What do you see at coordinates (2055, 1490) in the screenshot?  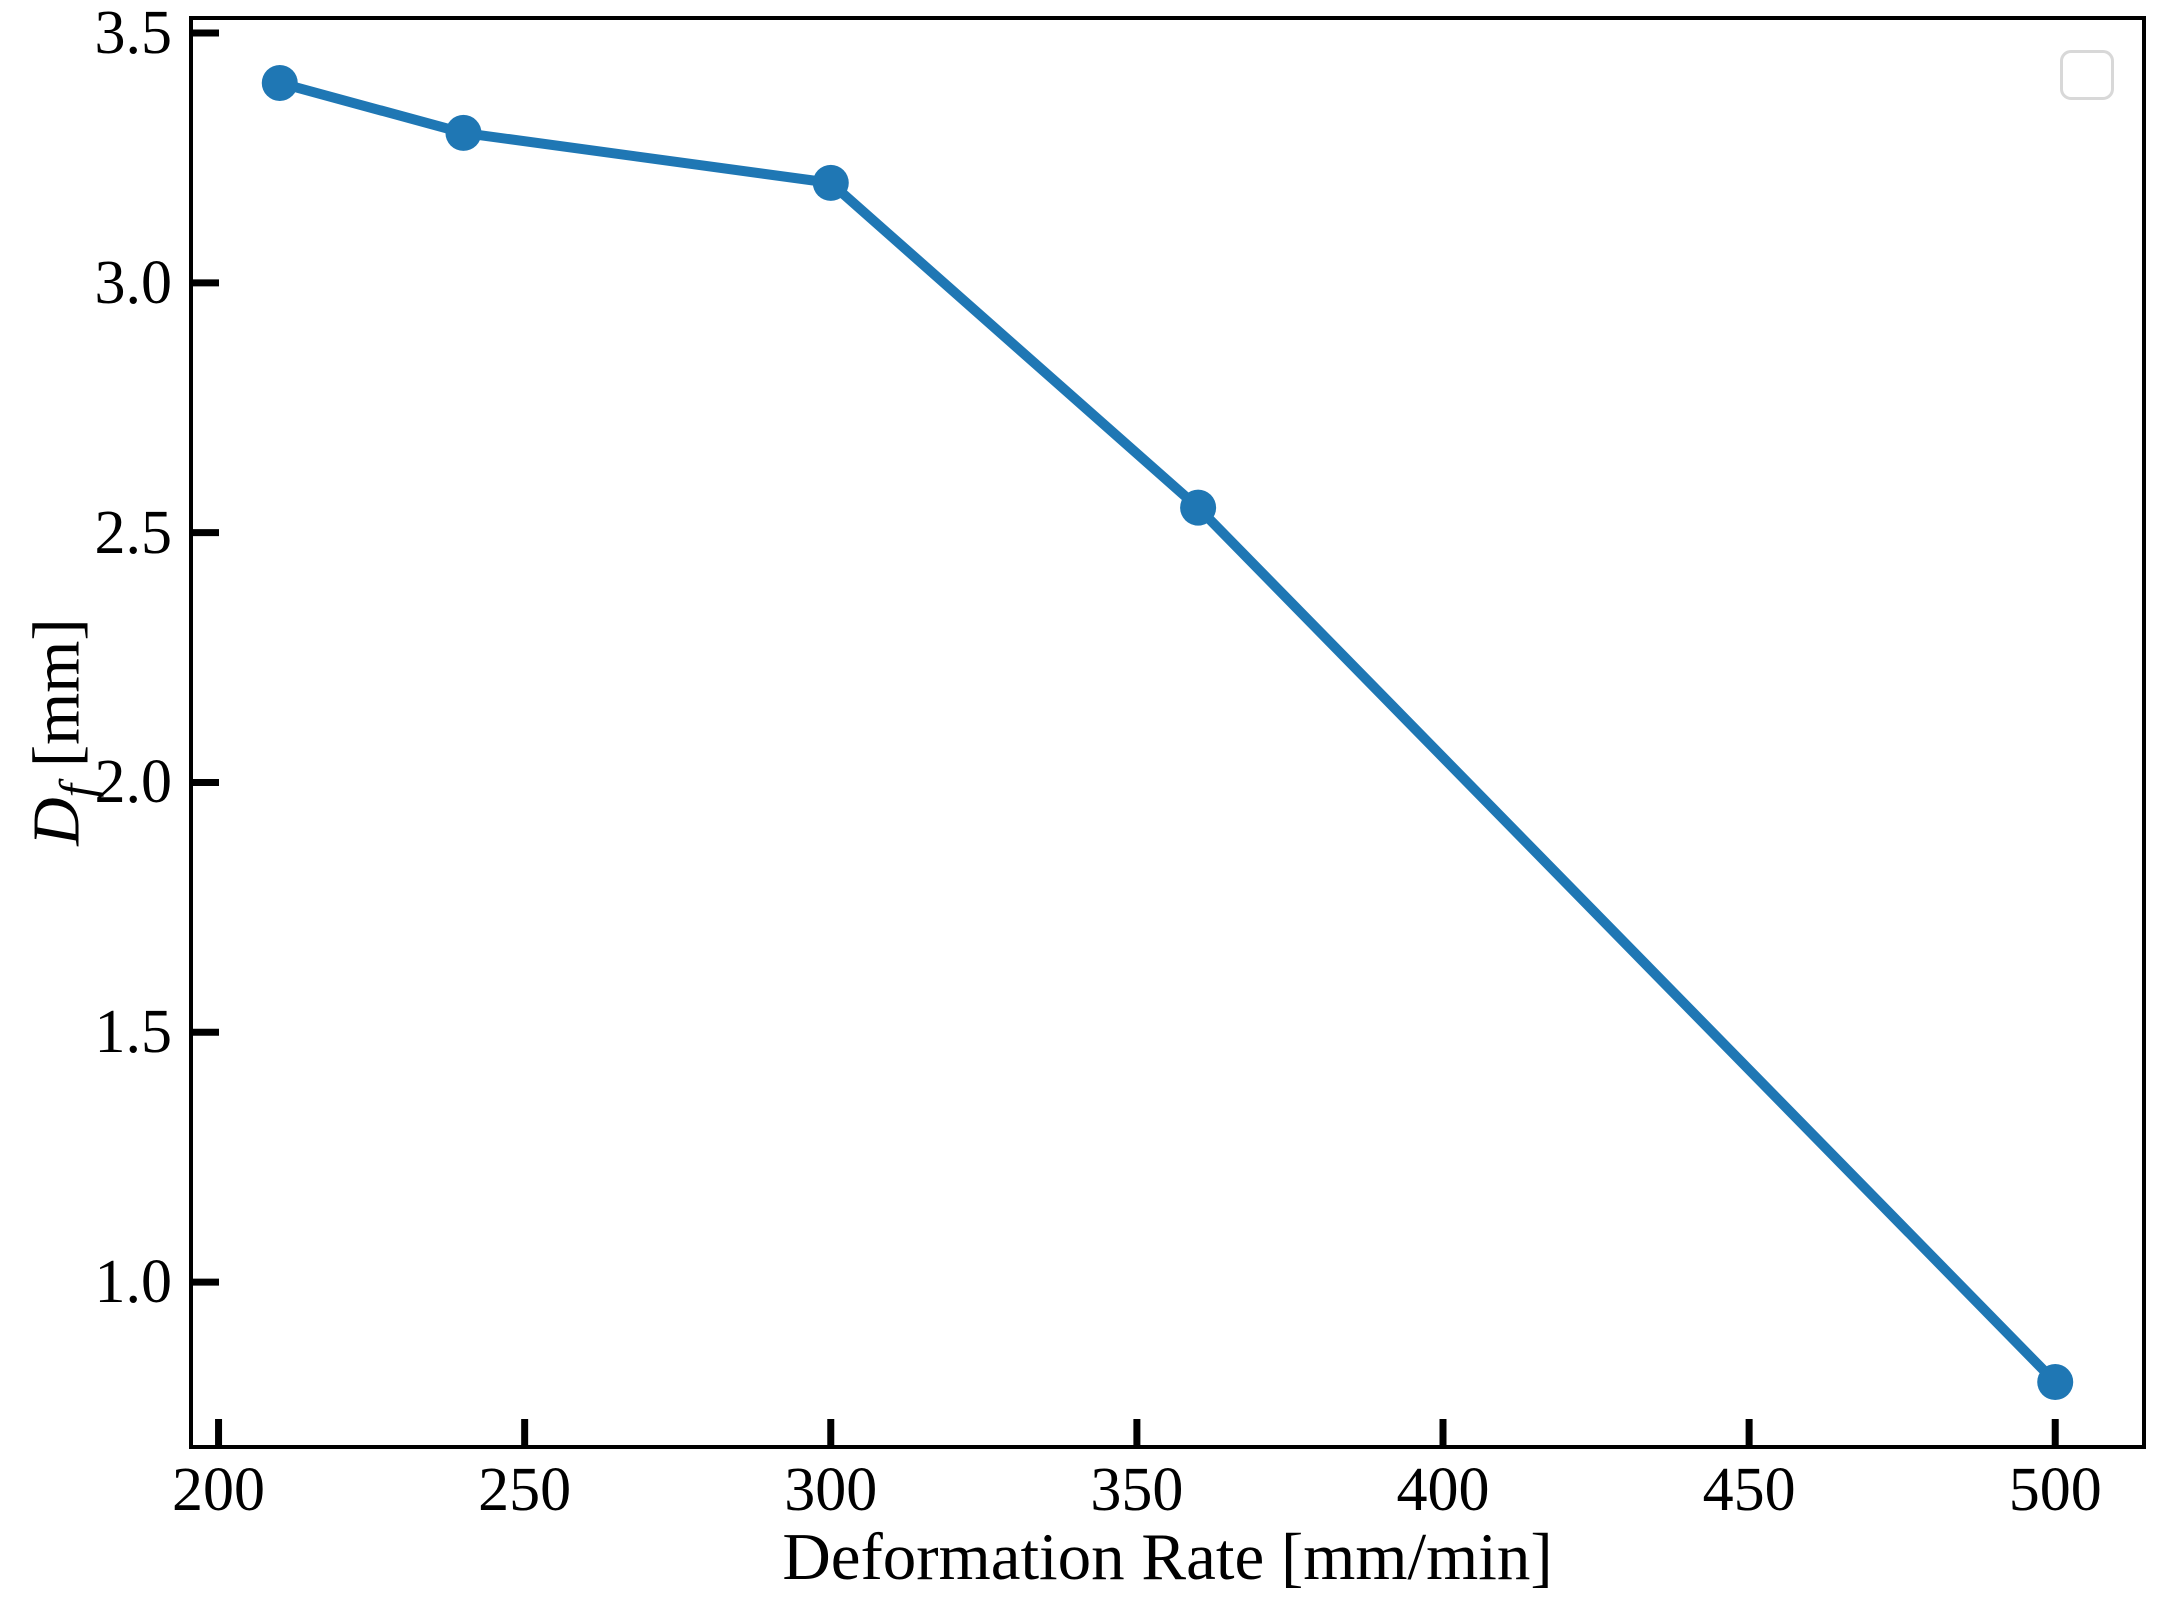 I see `x-tick-label: 500` at bounding box center [2055, 1490].